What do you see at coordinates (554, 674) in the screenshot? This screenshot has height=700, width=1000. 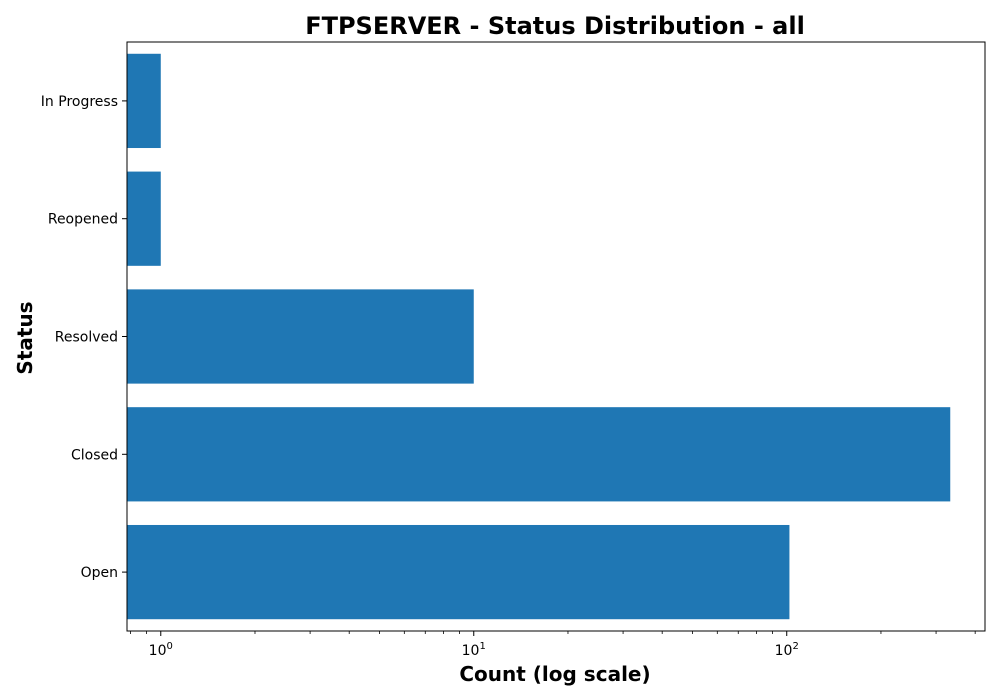 I see `x-axis-label: Count (log scale)` at bounding box center [554, 674].